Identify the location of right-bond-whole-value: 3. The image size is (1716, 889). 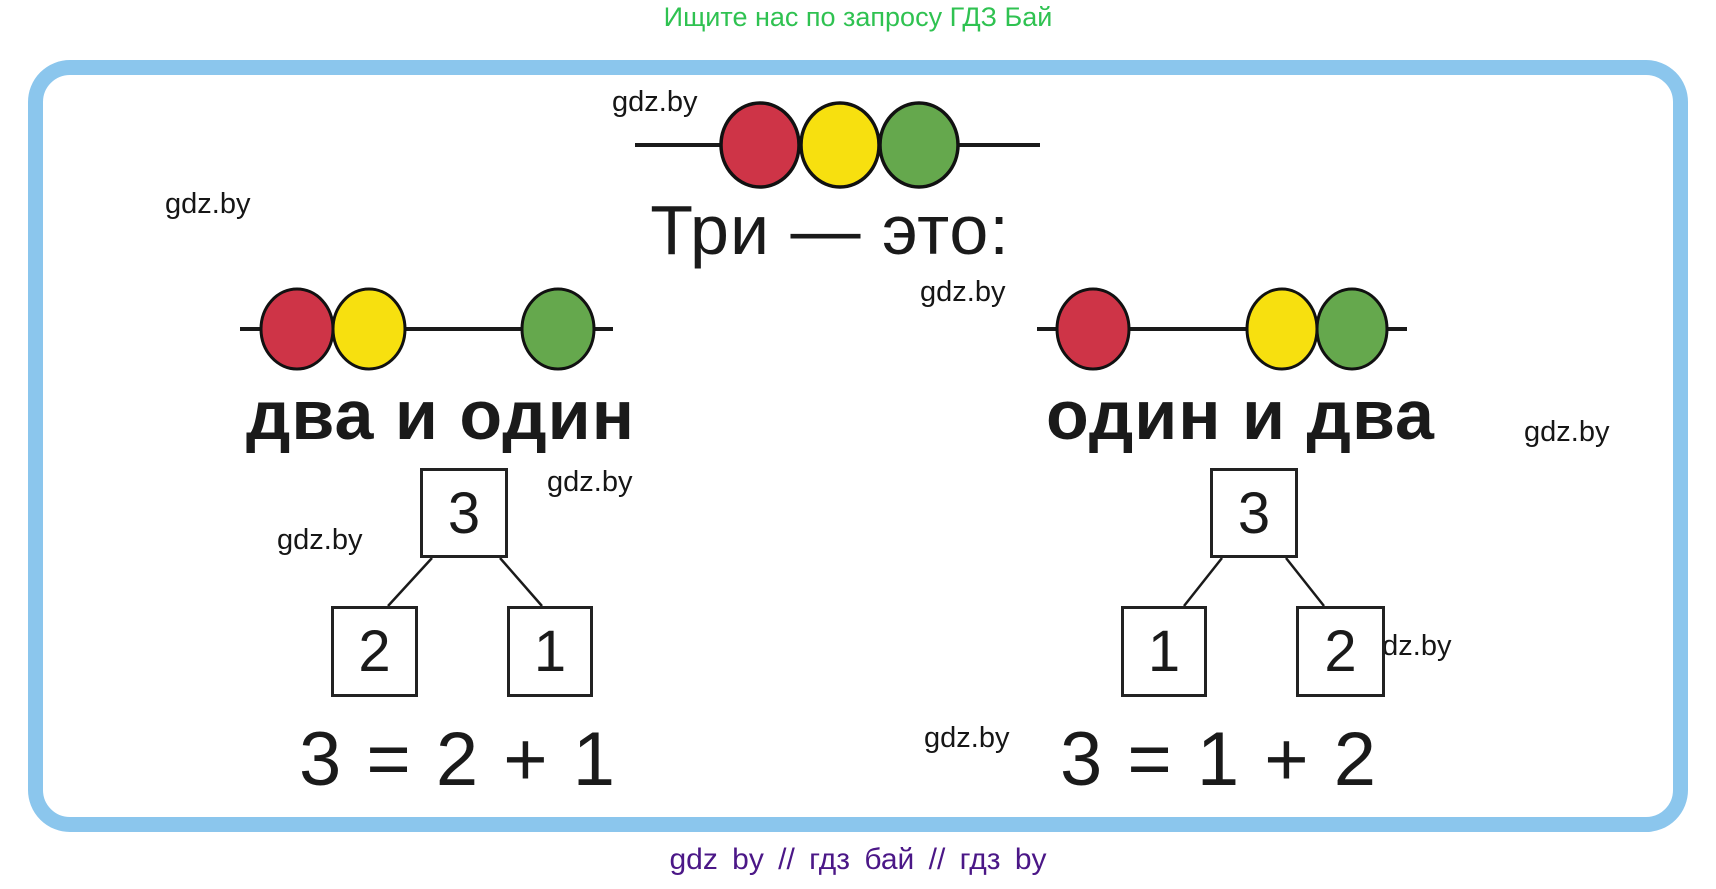
(1254, 513).